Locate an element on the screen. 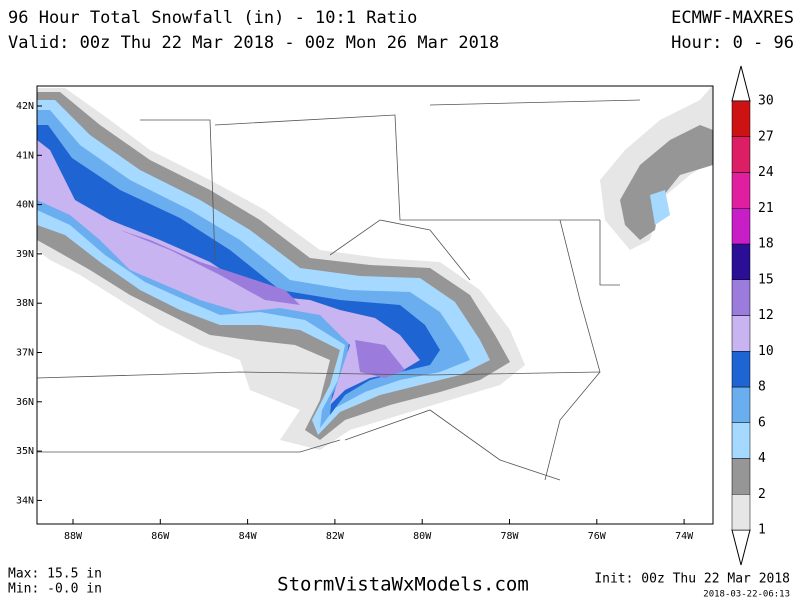 The image size is (810, 614). lat-label: 36N is located at coordinates (25, 402).